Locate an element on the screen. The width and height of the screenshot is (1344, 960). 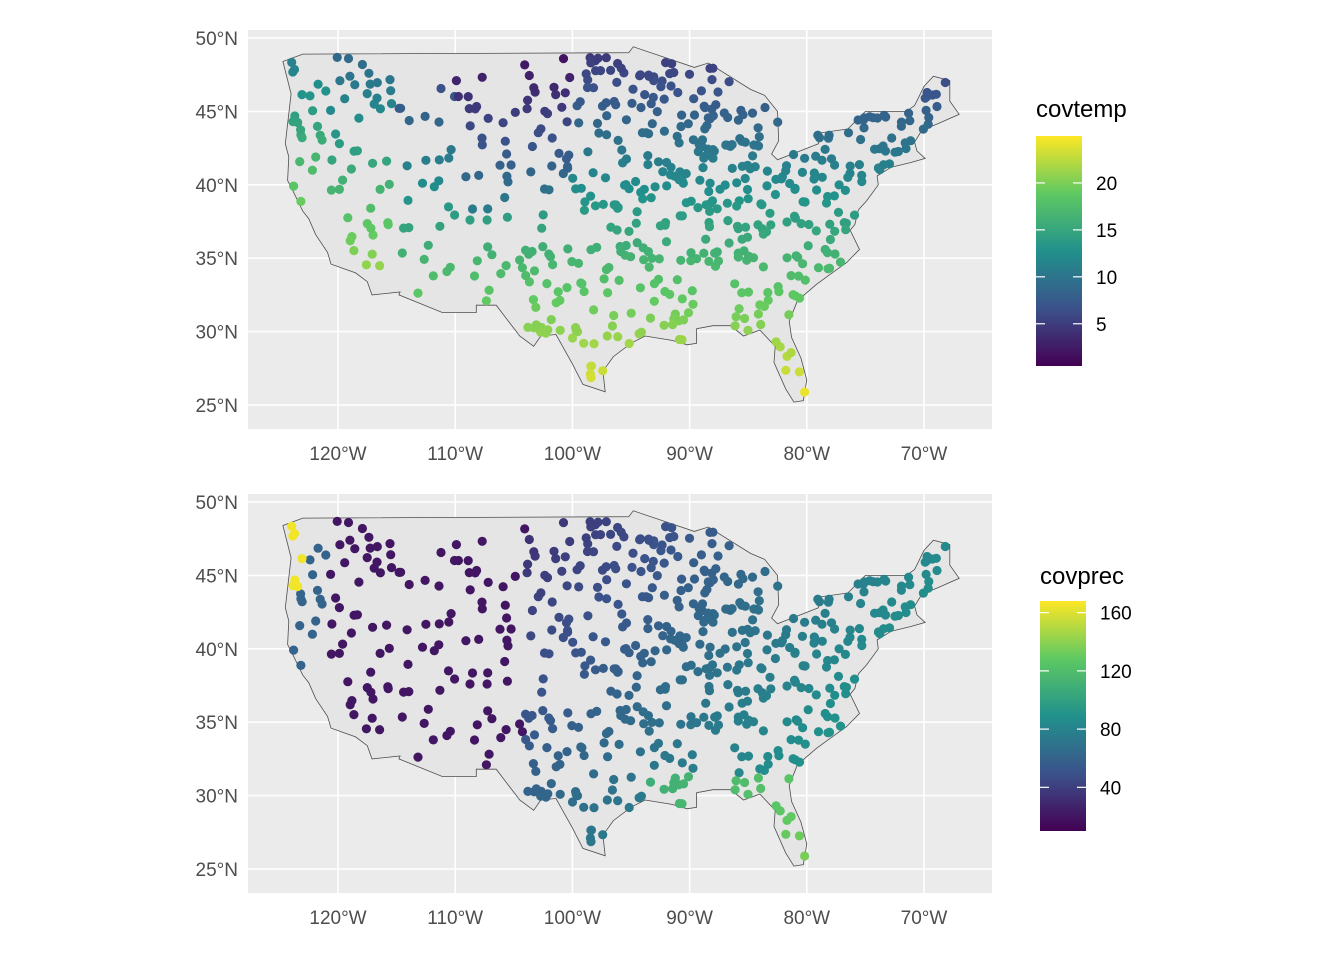
lon-tick: 110°W is located at coordinates (455, 454).